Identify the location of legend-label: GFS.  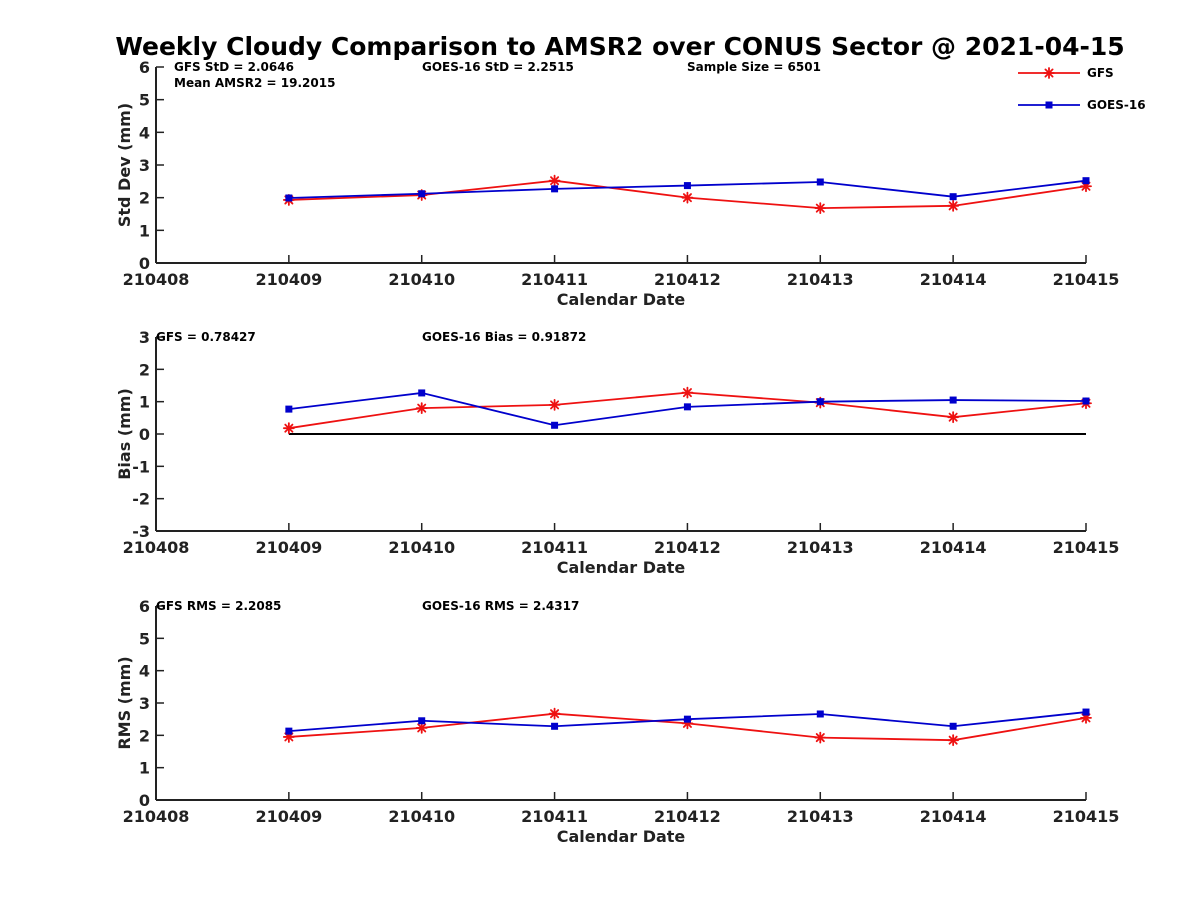
(1100, 73).